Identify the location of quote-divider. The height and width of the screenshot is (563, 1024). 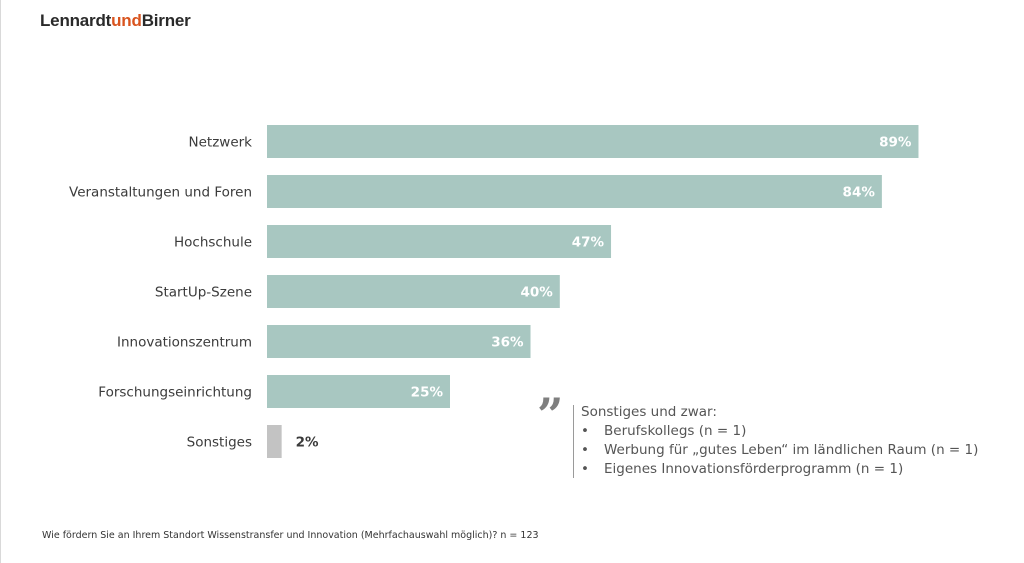
(573, 441).